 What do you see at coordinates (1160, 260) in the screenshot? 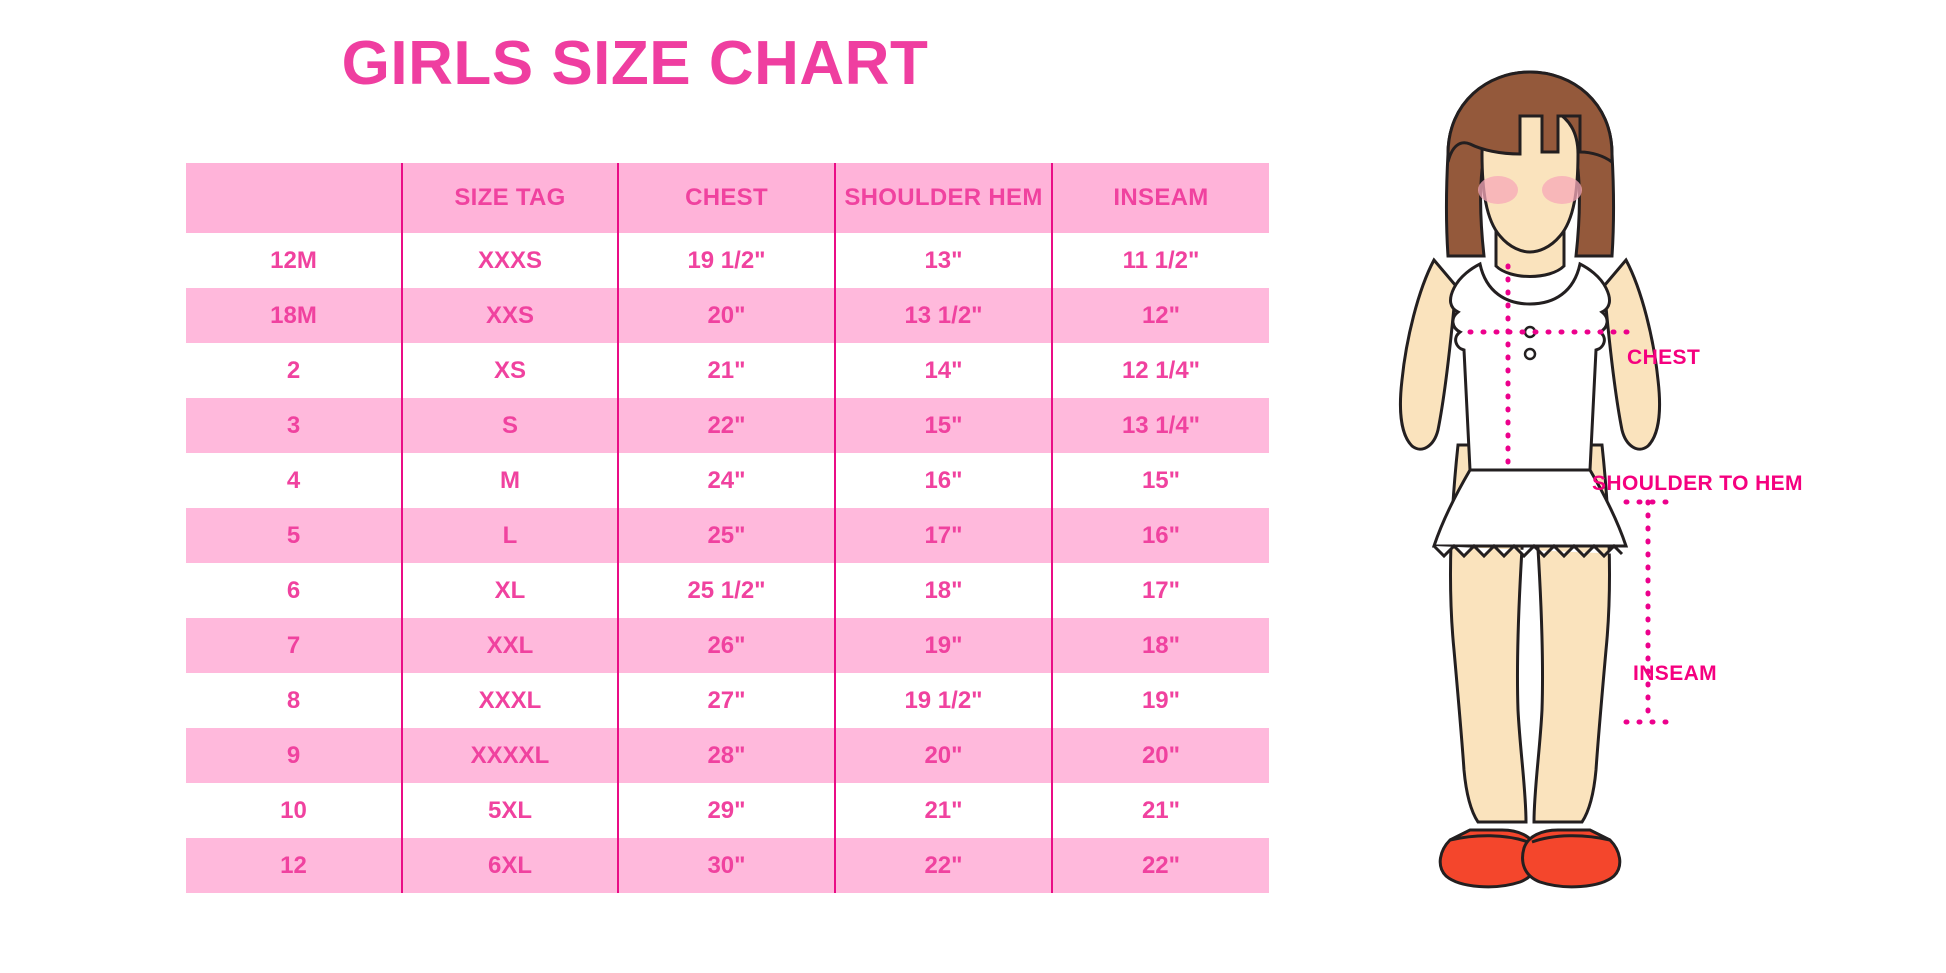
I see `cell-inseam: 11 1/2"` at bounding box center [1160, 260].